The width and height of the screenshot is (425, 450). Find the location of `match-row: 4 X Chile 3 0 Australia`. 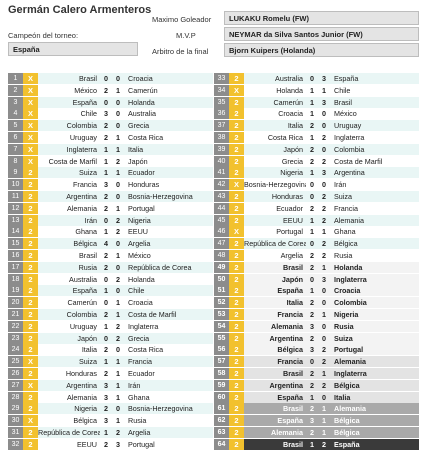

match-row: 4 X Chile 3 0 Australia is located at coordinates (110, 114).